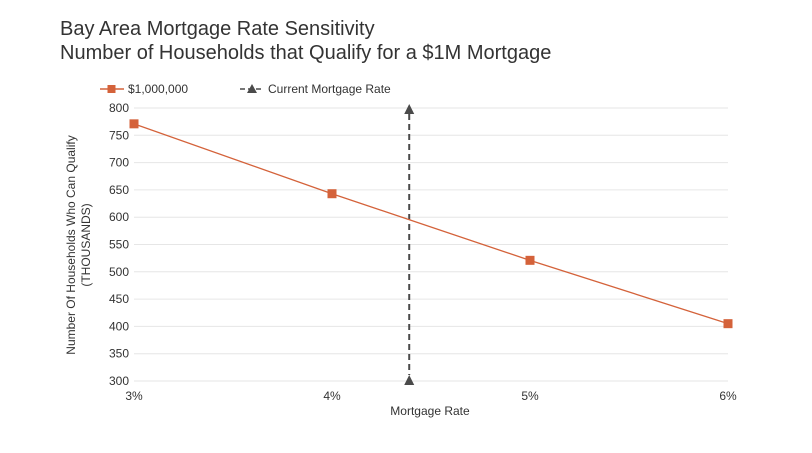  I want to click on y-tick-label: 500, so click(119, 272).